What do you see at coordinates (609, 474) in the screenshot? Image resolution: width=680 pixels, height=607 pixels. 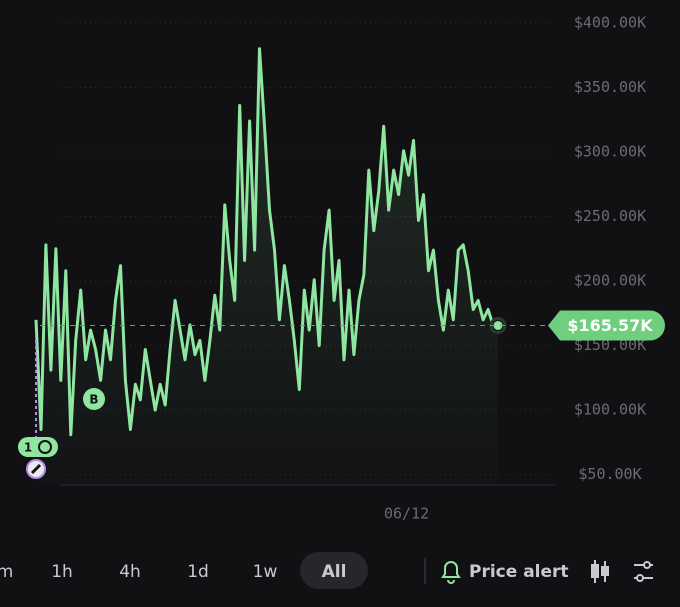 I see `y-tick-label: $50.00K` at bounding box center [609, 474].